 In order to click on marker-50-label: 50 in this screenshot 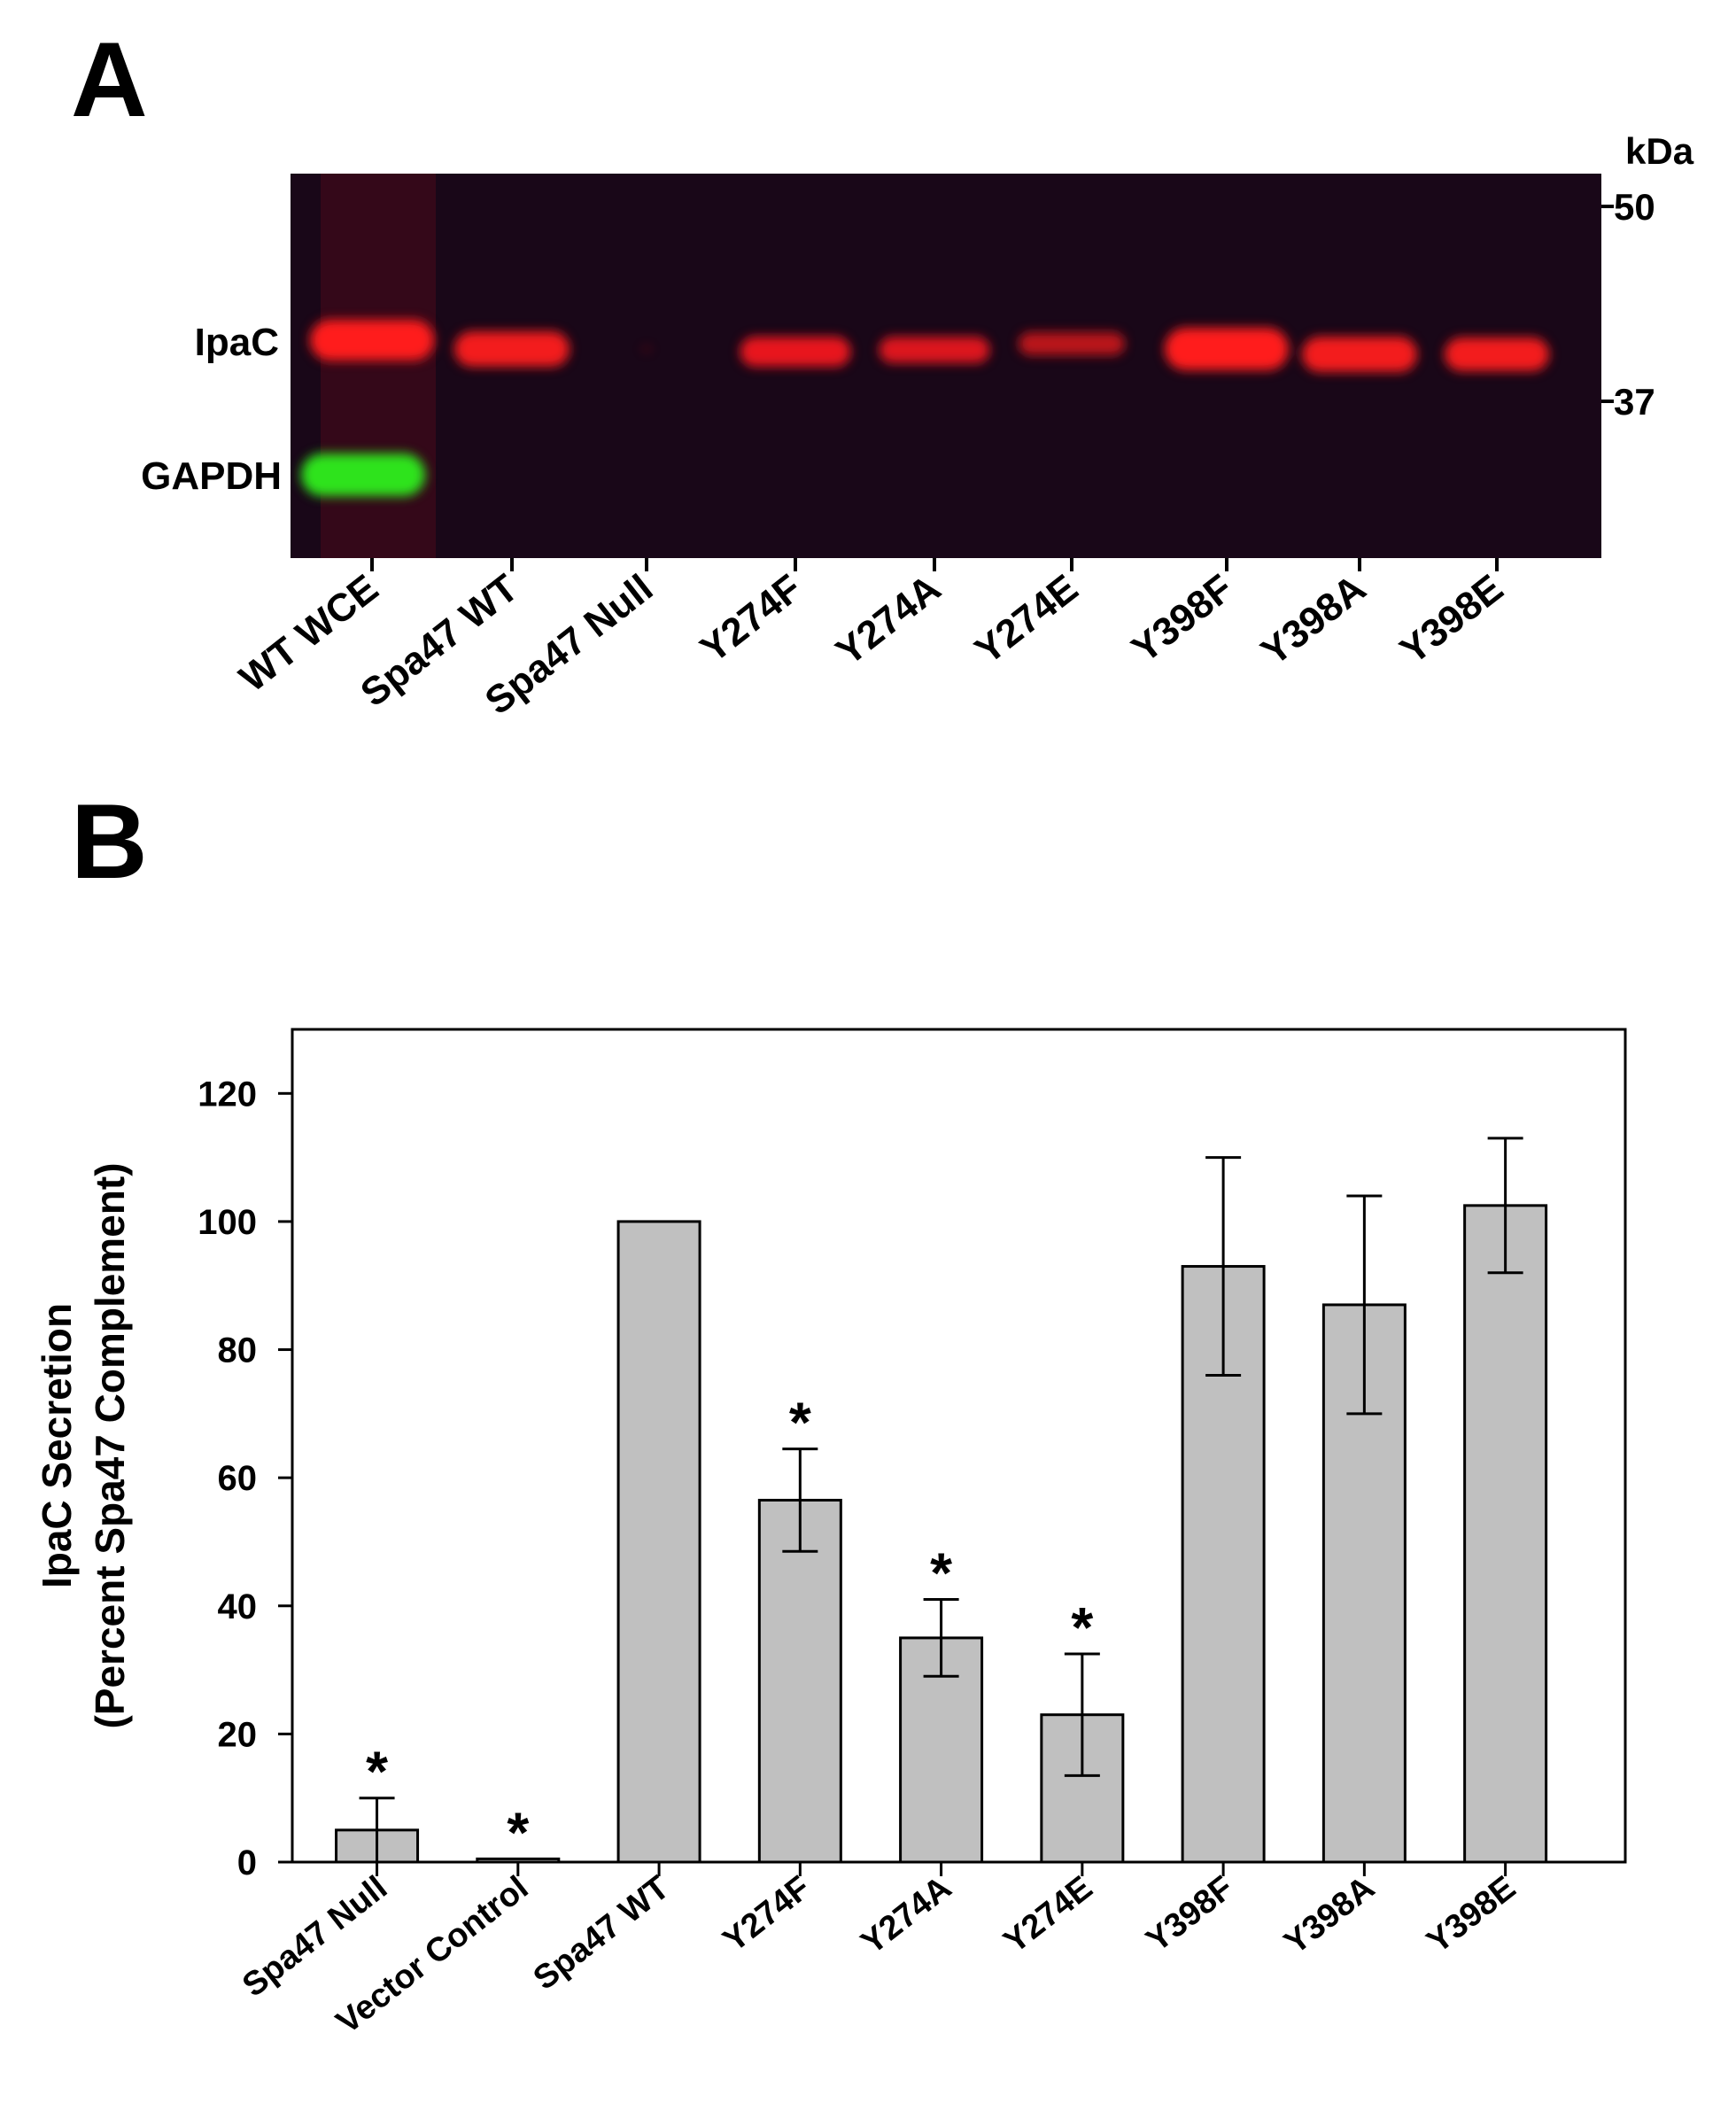, I will do `click(1634, 207)`.